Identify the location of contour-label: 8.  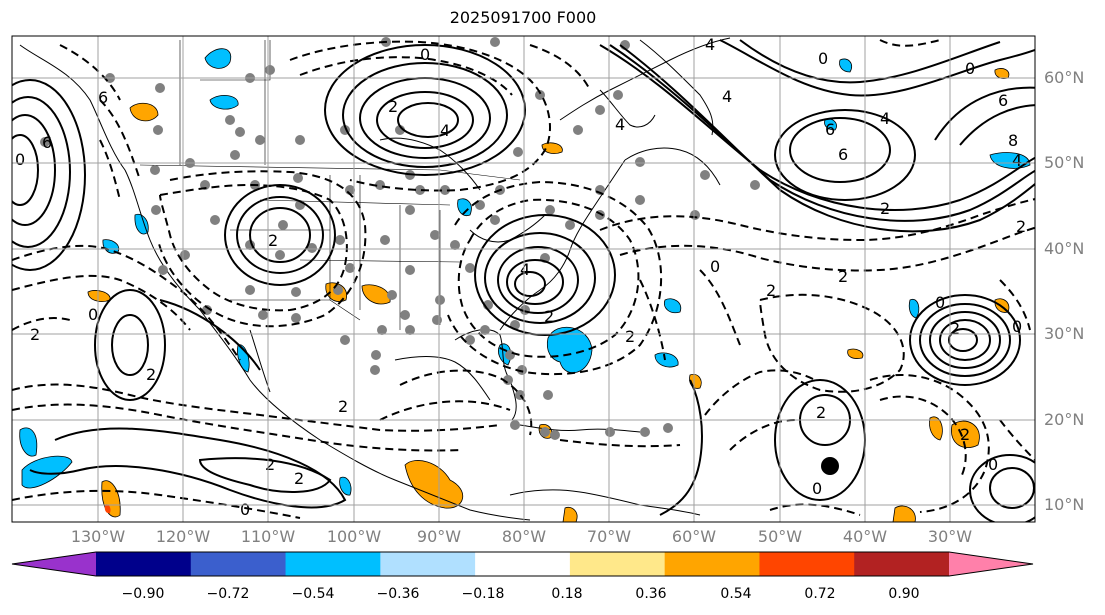
(1013, 140).